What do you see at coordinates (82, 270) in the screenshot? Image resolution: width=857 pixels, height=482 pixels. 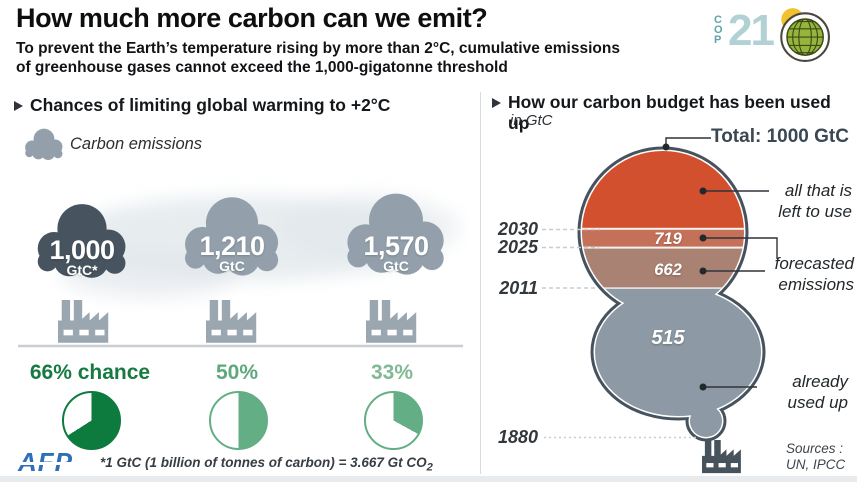 I see `scenario-1-unit: GtC*` at bounding box center [82, 270].